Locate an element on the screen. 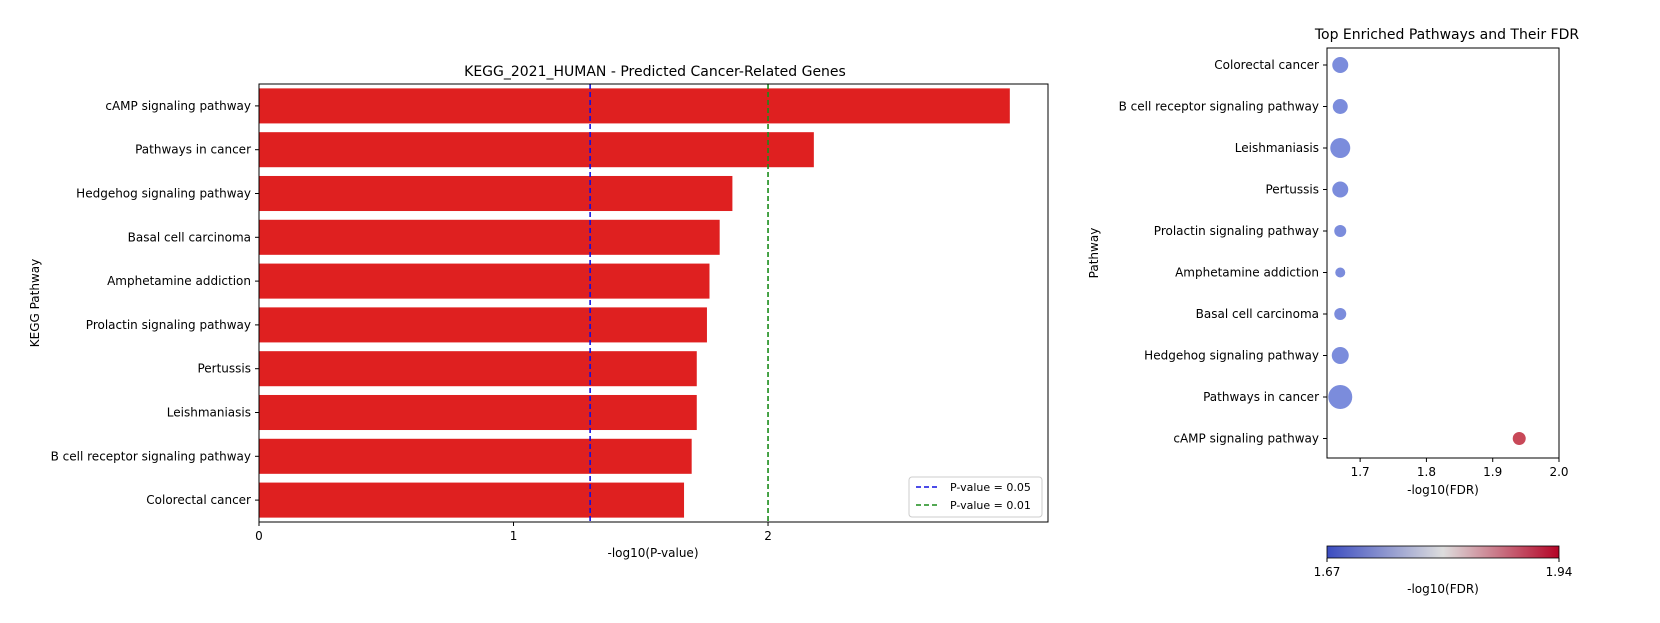 The image size is (1660, 623). x-tick-label: 1 is located at coordinates (514, 536).